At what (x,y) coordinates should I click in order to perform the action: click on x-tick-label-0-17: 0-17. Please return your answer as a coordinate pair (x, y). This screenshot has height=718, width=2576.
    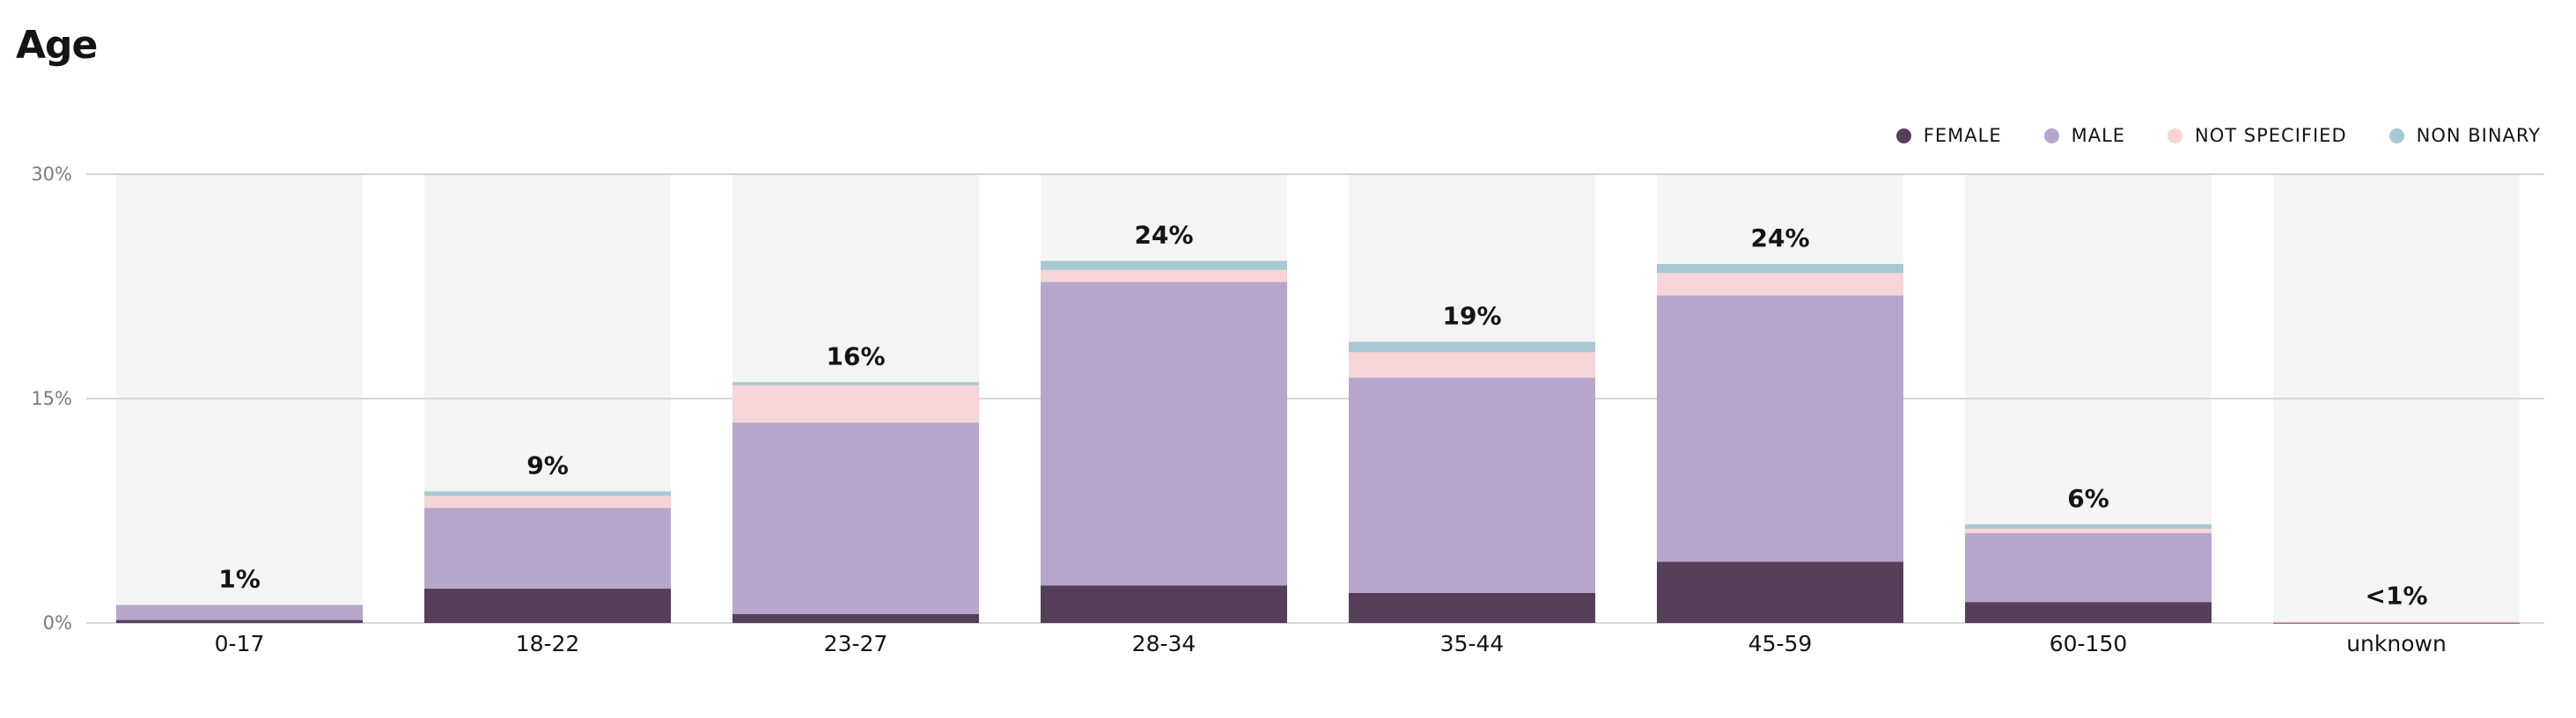
    Looking at the image, I should click on (240, 643).